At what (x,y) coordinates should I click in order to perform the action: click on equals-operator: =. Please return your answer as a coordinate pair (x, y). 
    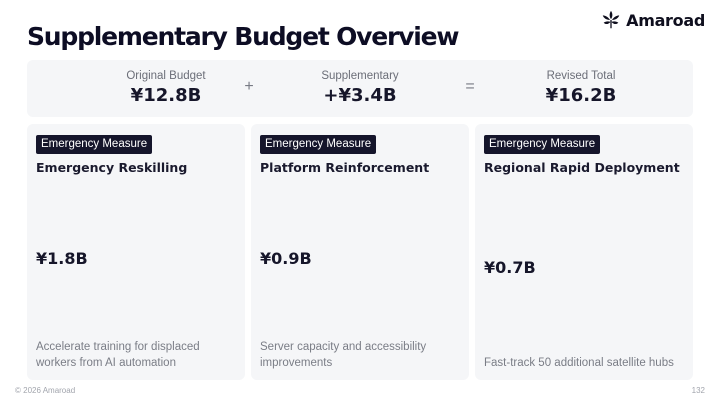
    Looking at the image, I should click on (470, 86).